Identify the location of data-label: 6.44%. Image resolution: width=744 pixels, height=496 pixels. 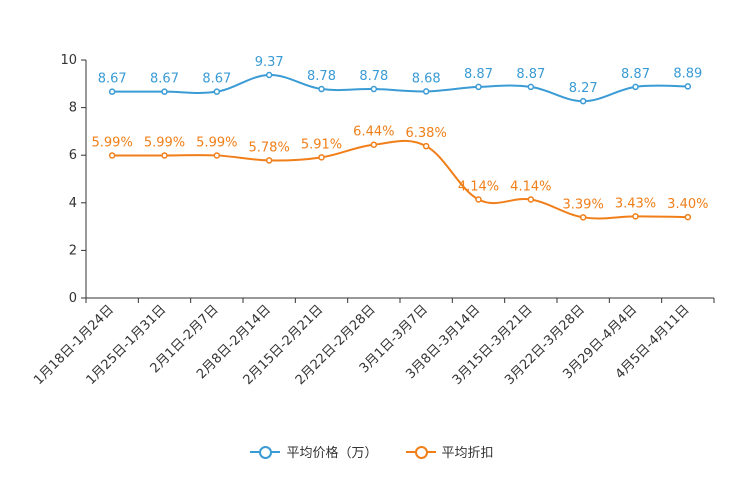
(373, 132).